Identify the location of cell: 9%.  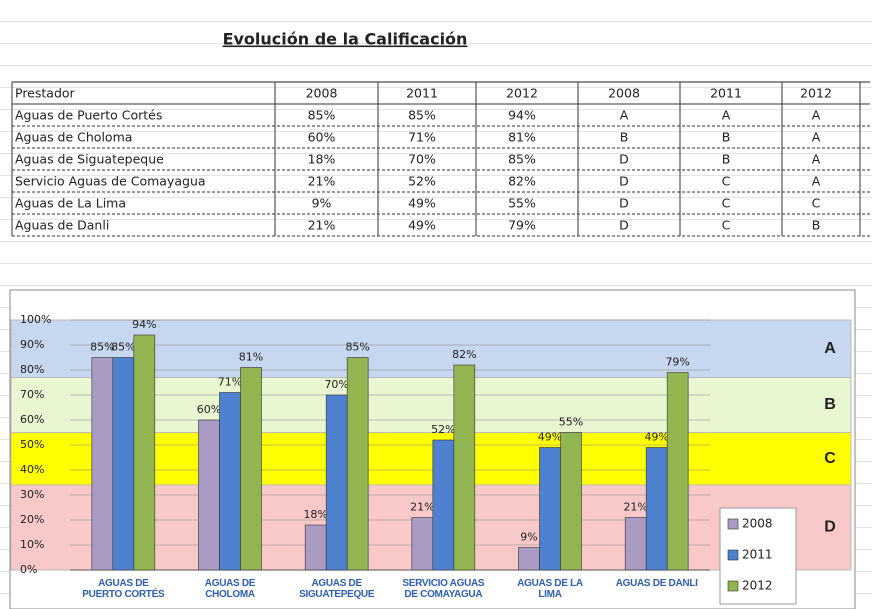
(322, 203).